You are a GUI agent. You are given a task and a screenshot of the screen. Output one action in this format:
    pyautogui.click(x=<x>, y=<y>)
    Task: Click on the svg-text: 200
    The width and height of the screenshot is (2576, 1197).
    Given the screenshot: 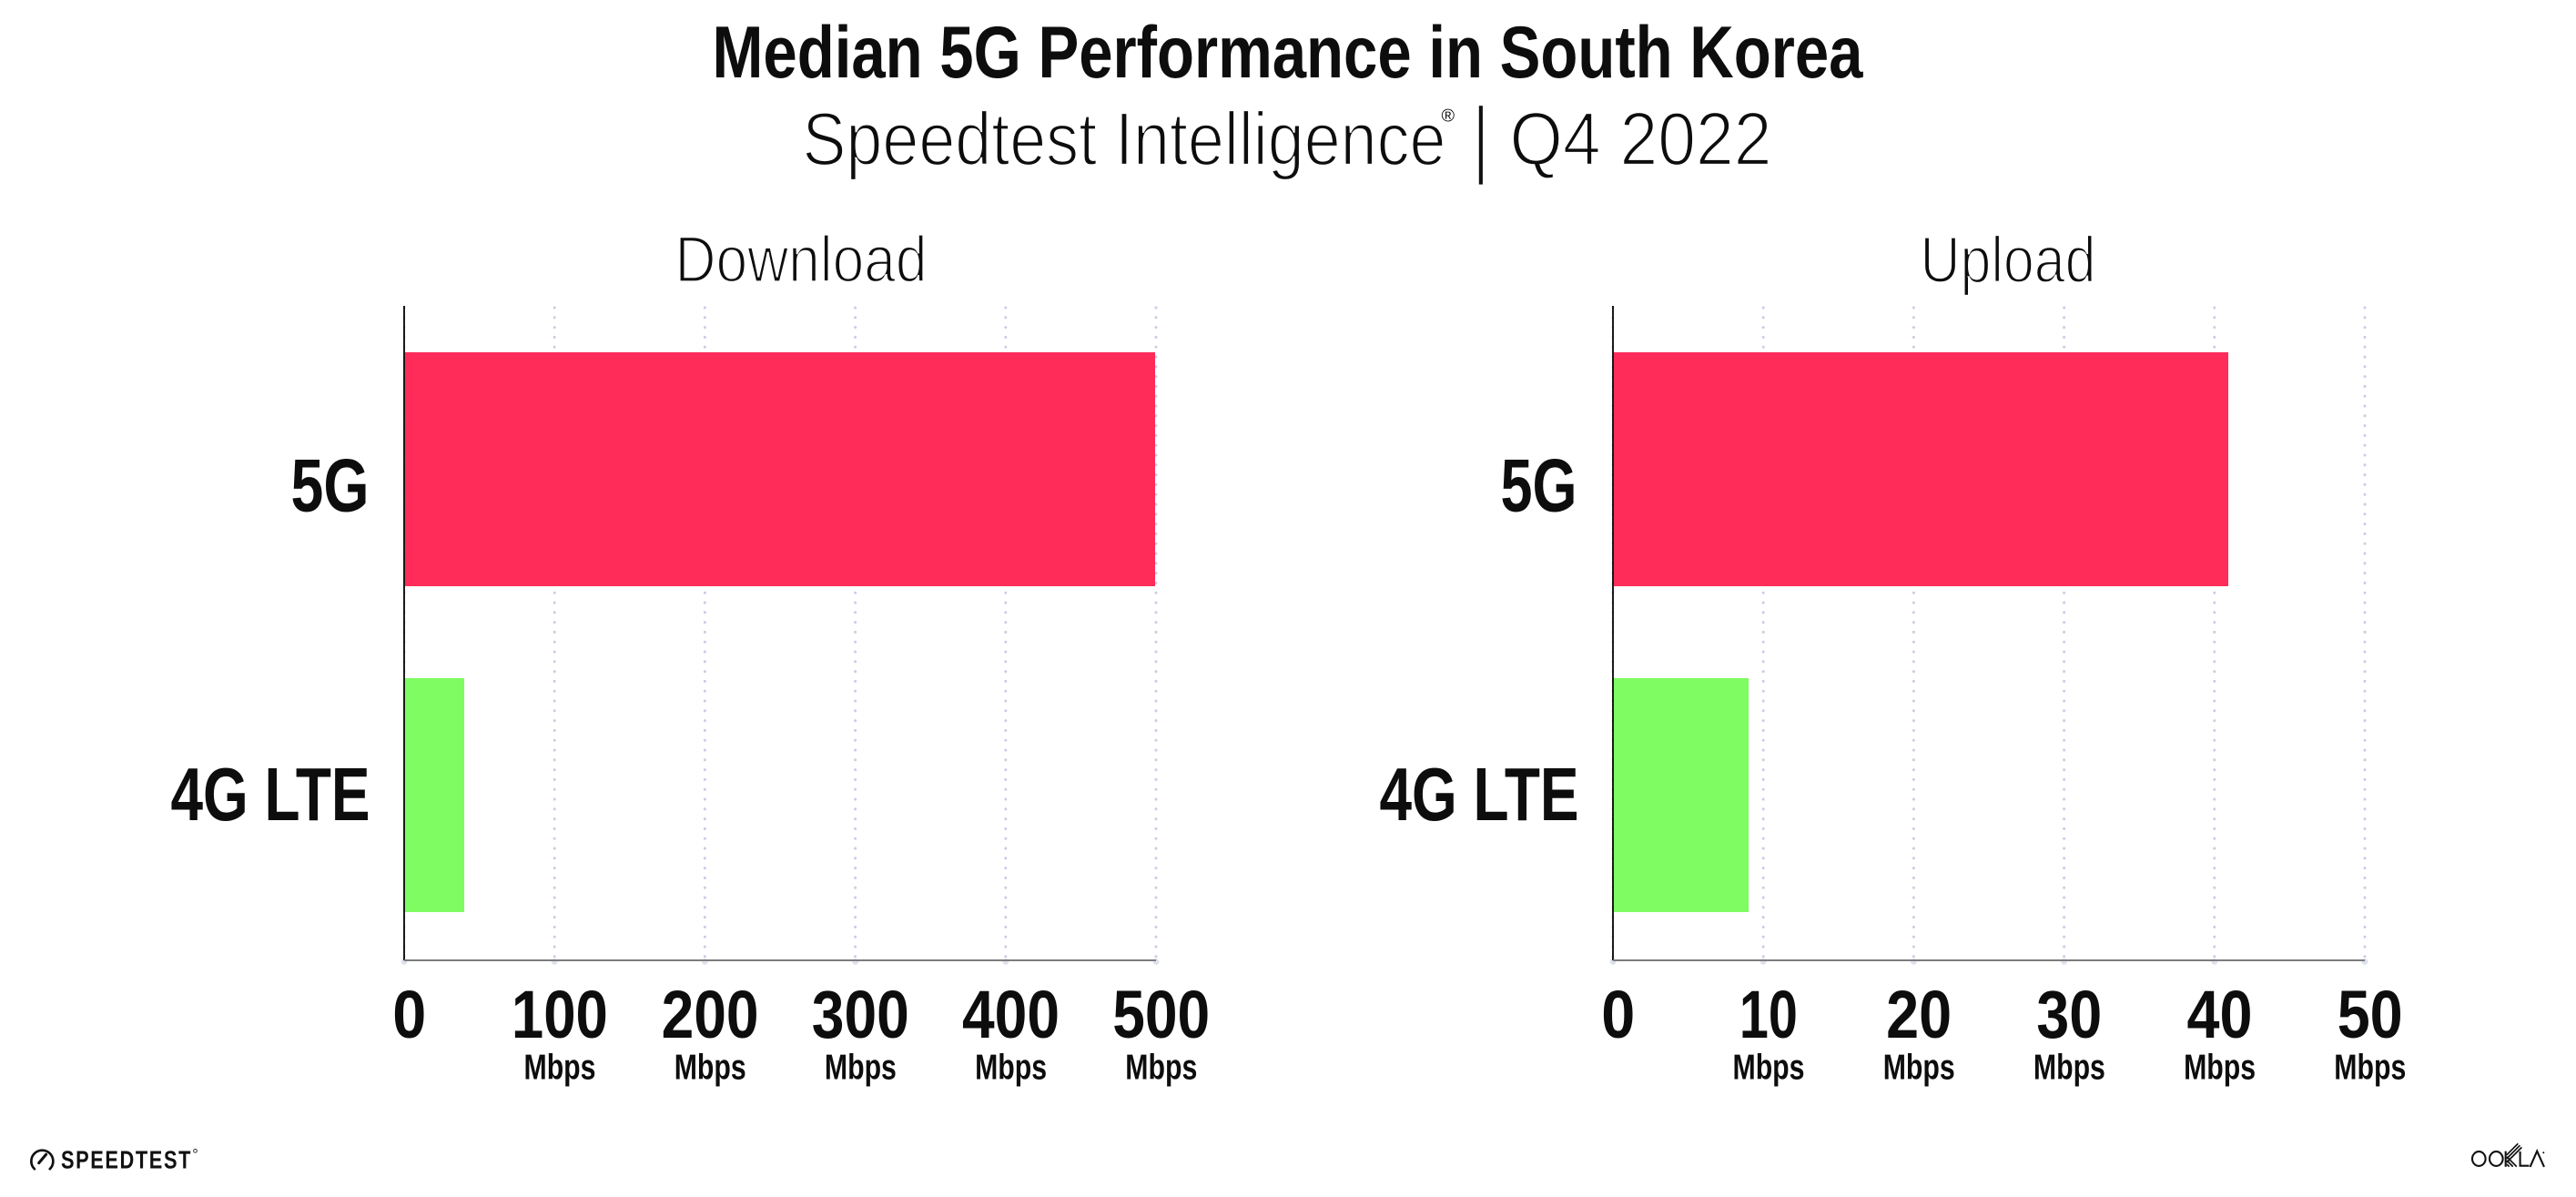 What is the action you would take?
    pyautogui.click(x=710, y=1015)
    